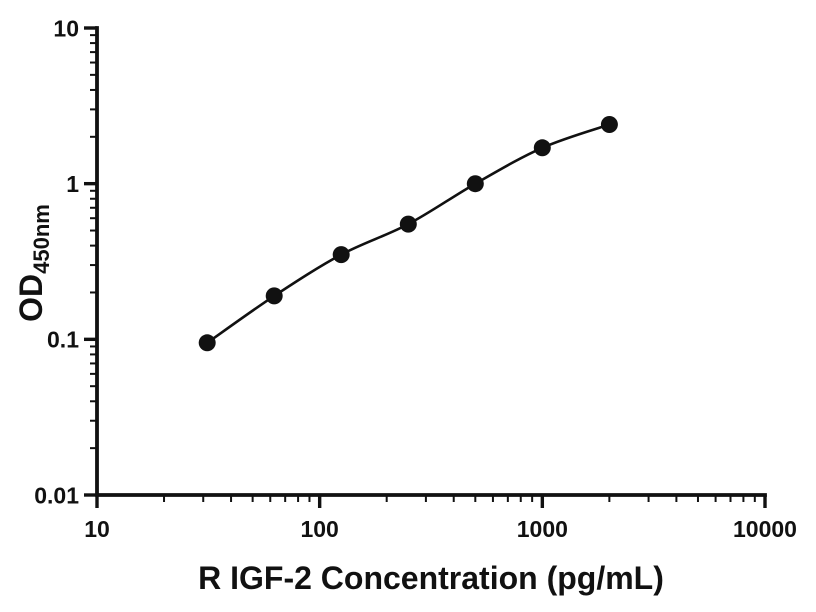 The height and width of the screenshot is (612, 816). I want to click on x-tick-label: 10, so click(97, 529).